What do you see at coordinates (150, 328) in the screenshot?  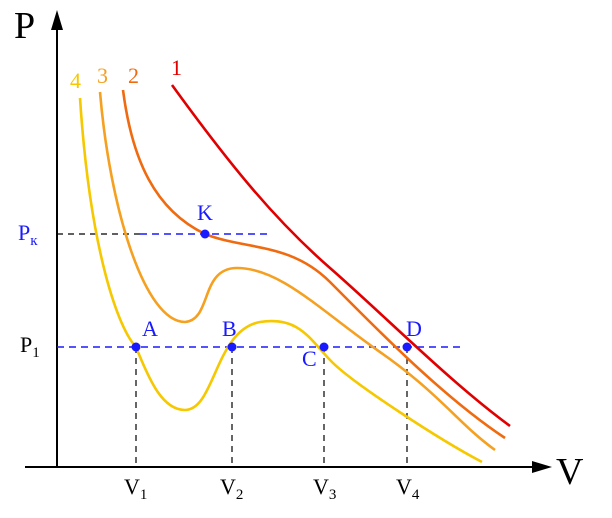 I see `point-a-label: A` at bounding box center [150, 328].